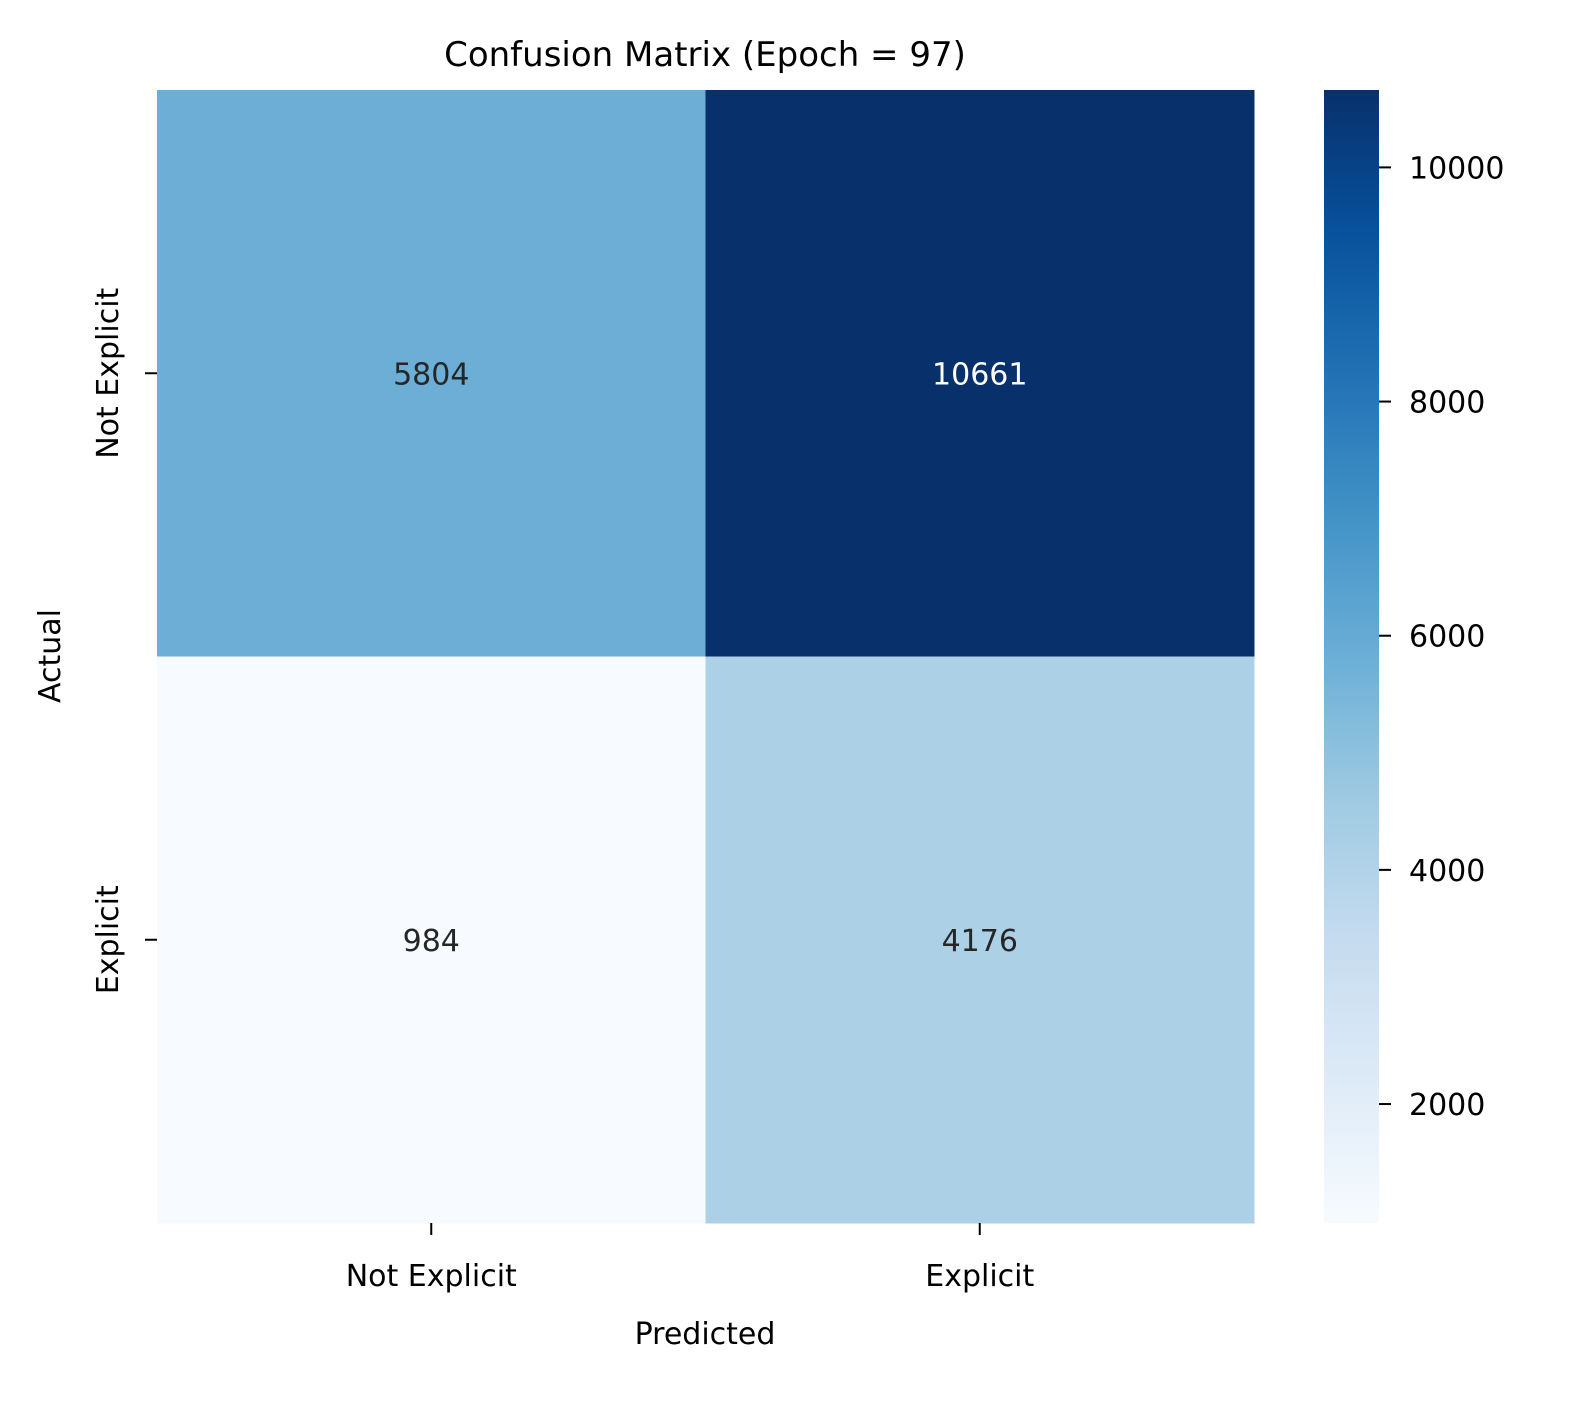 This screenshot has height=1407, width=1595. I want to click on cell-value-label: 984, so click(431, 941).